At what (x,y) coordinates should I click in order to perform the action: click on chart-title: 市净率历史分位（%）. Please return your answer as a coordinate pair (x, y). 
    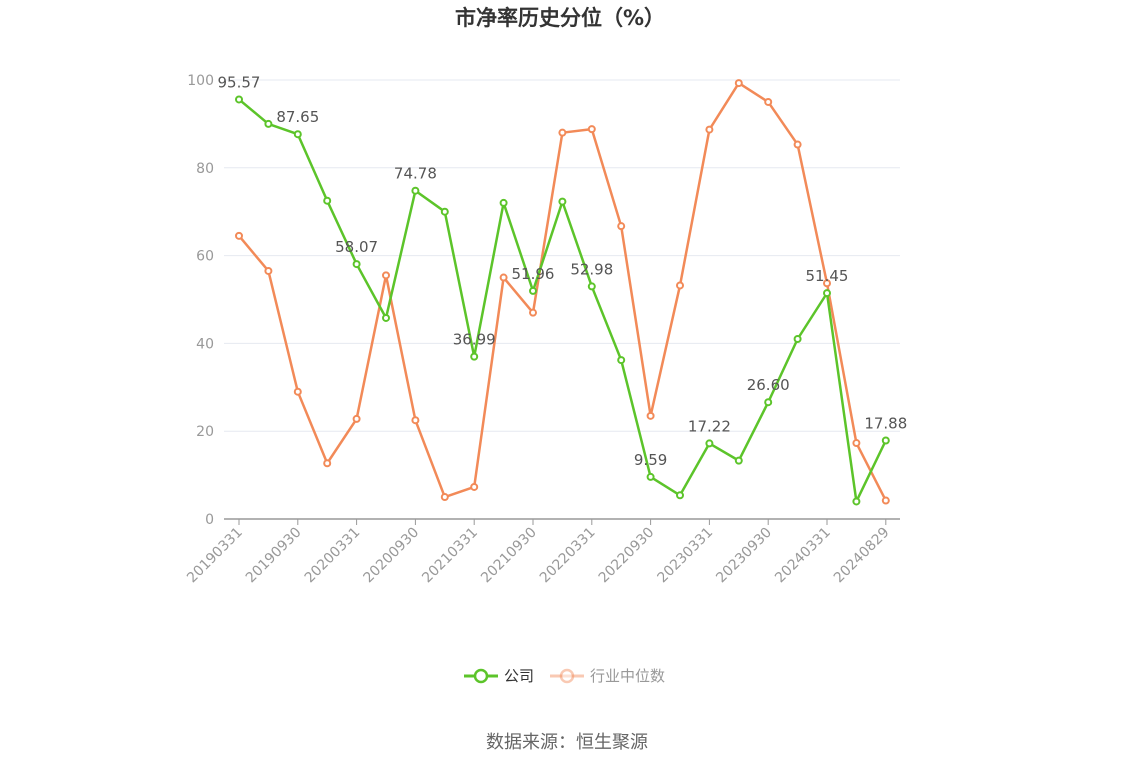
    Looking at the image, I should click on (560, 18).